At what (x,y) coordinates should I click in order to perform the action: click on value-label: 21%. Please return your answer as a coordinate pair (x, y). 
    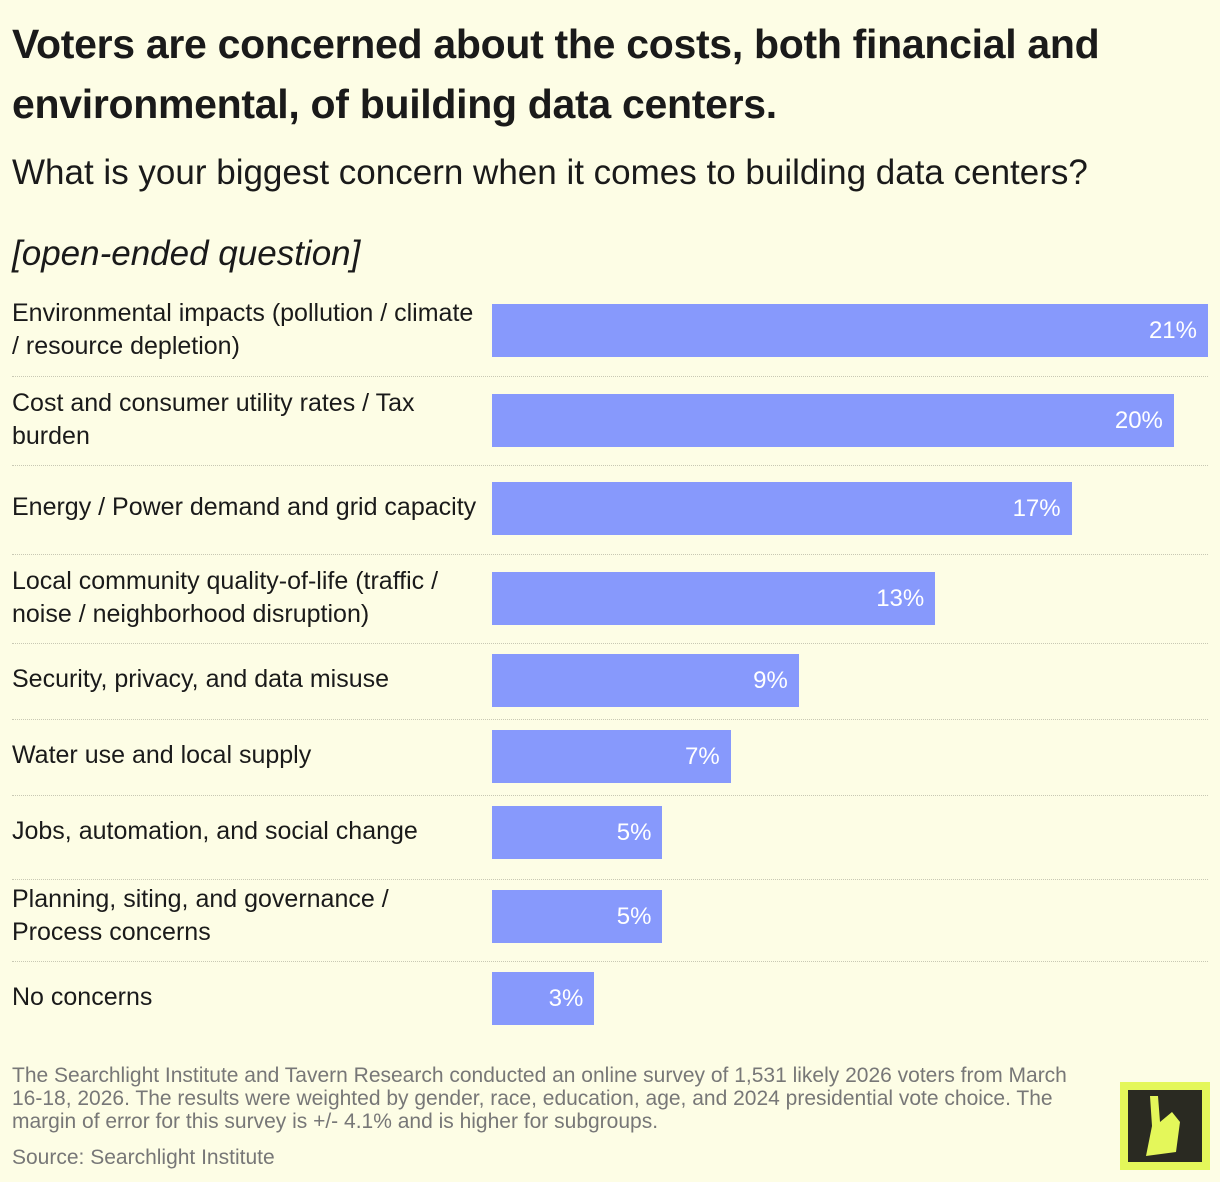
    Looking at the image, I should click on (1172, 330).